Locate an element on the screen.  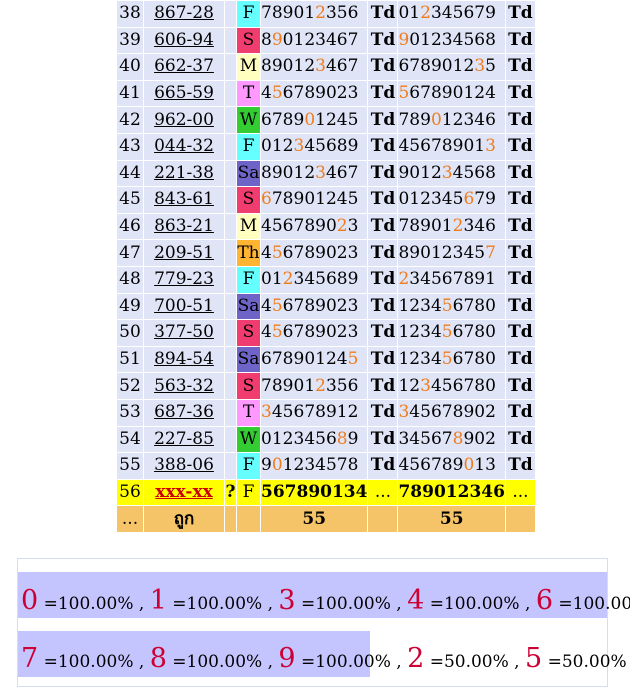
draw-code-link: 962-00 is located at coordinates (184, 119).